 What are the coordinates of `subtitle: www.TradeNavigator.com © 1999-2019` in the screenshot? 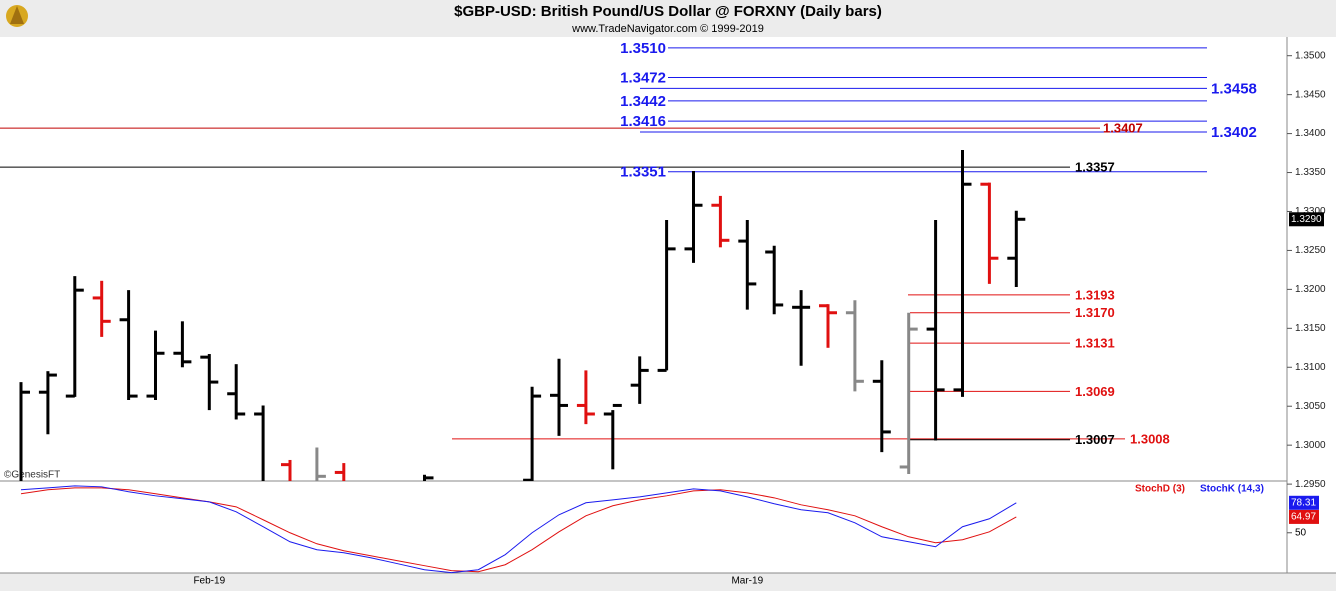 It's located at (667, 29).